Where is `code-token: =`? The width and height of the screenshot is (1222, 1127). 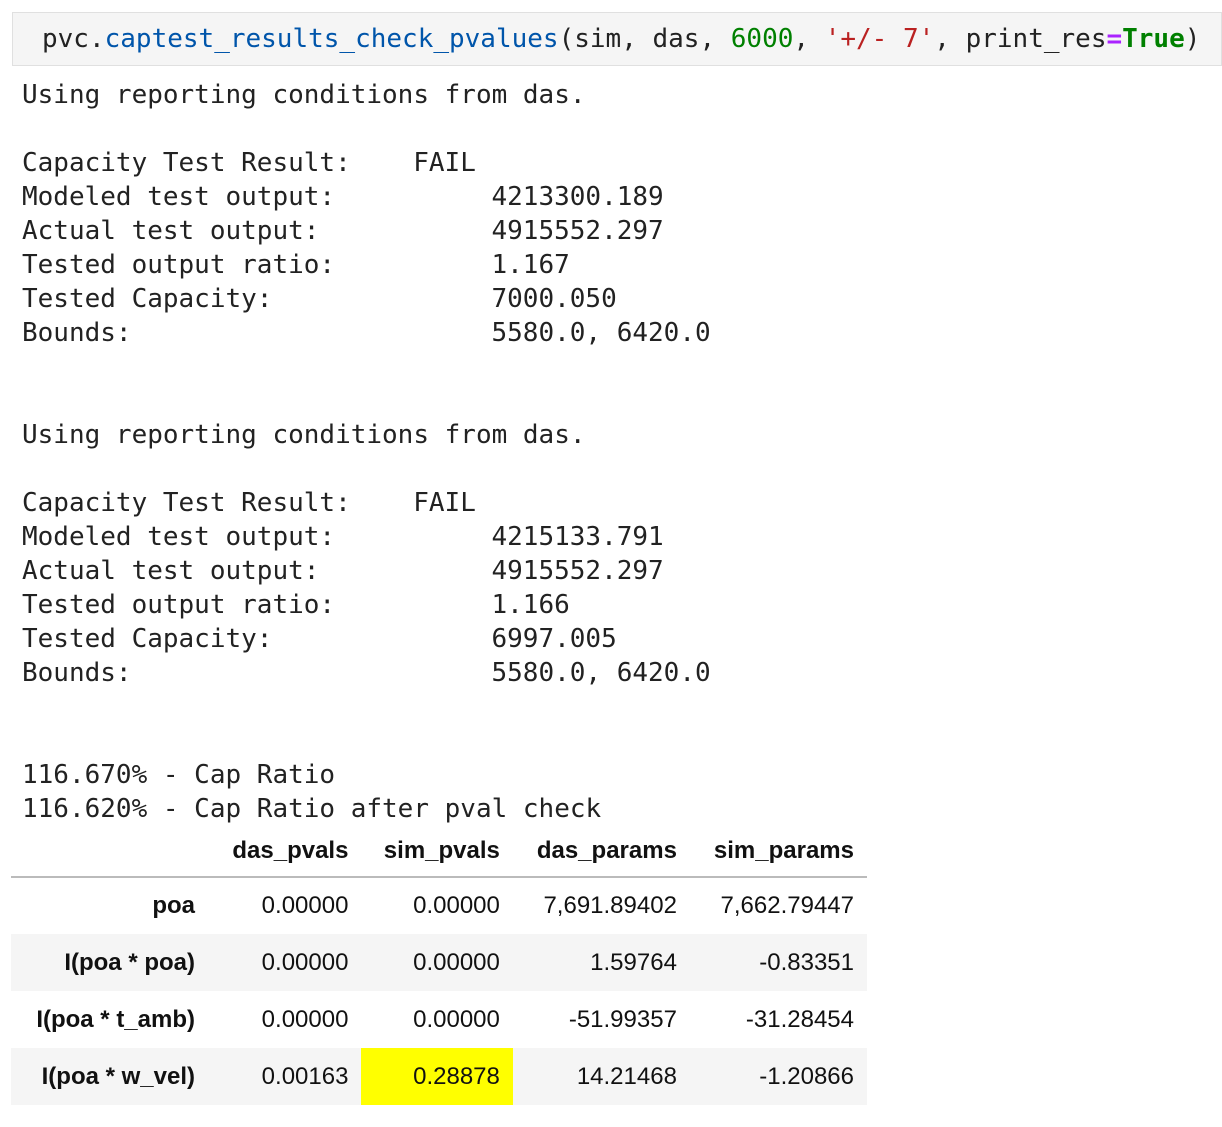 code-token: = is located at coordinates (1114, 39).